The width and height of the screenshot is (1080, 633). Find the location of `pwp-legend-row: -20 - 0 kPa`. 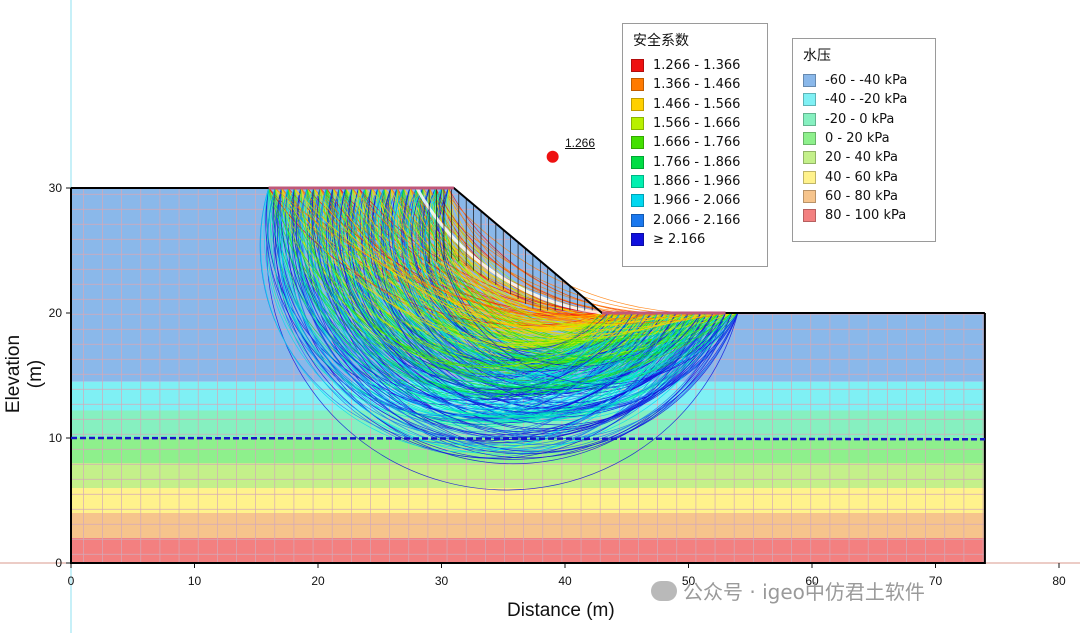

pwp-legend-row: -20 - 0 kPa is located at coordinates (864, 119).